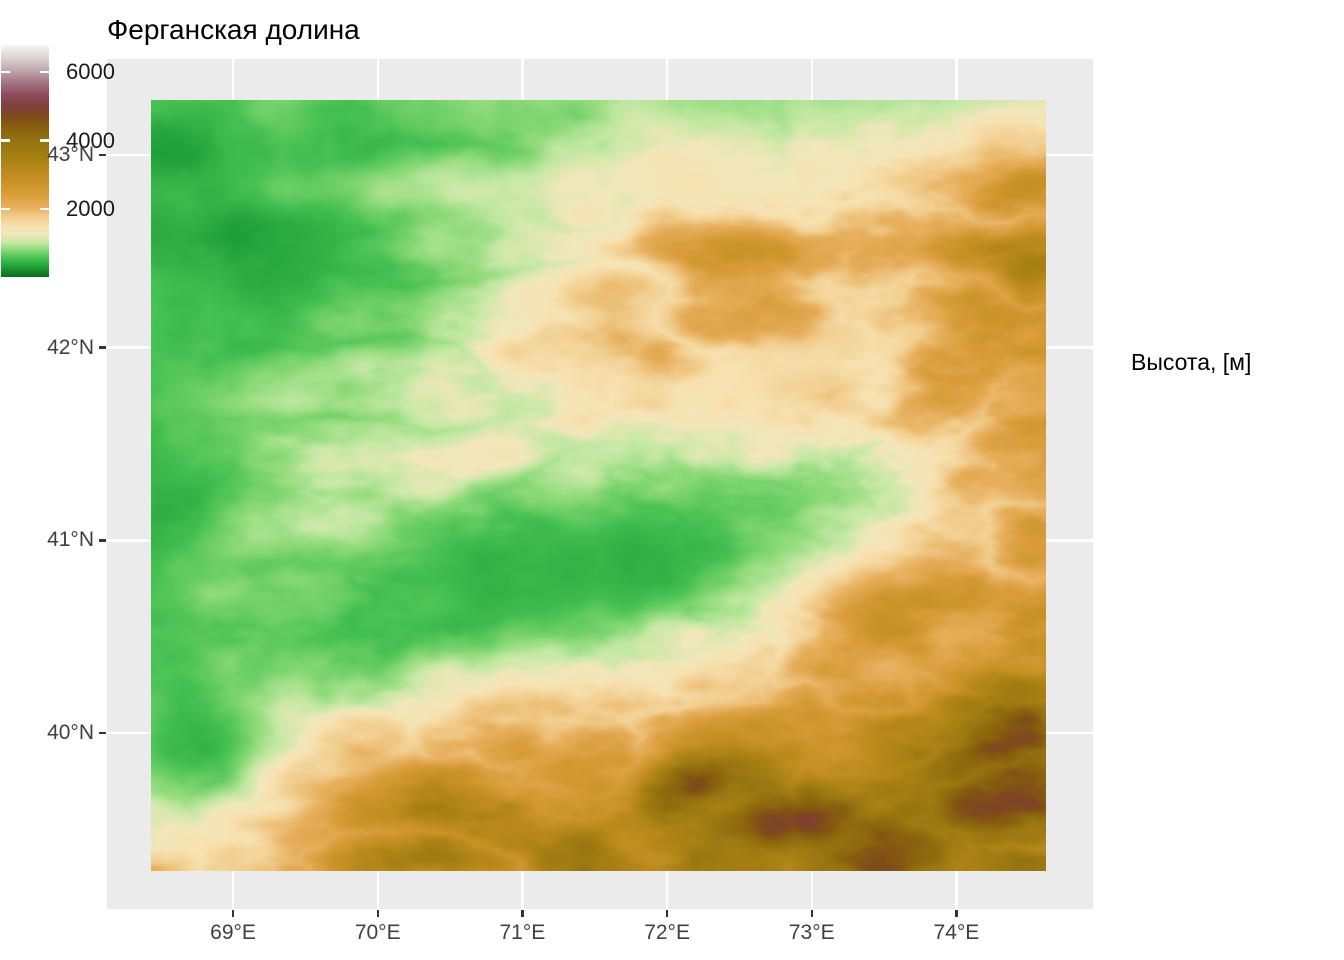  What do you see at coordinates (70, 154) in the screenshot?
I see `y-axis-label-43: 43°N` at bounding box center [70, 154].